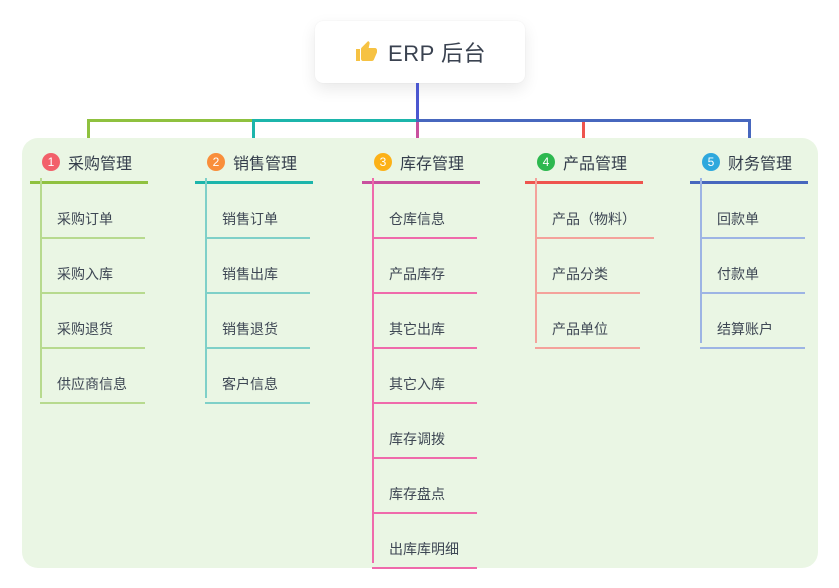 This screenshot has height=588, width=839. I want to click on node-item-label: 销售订单, so click(250, 219).